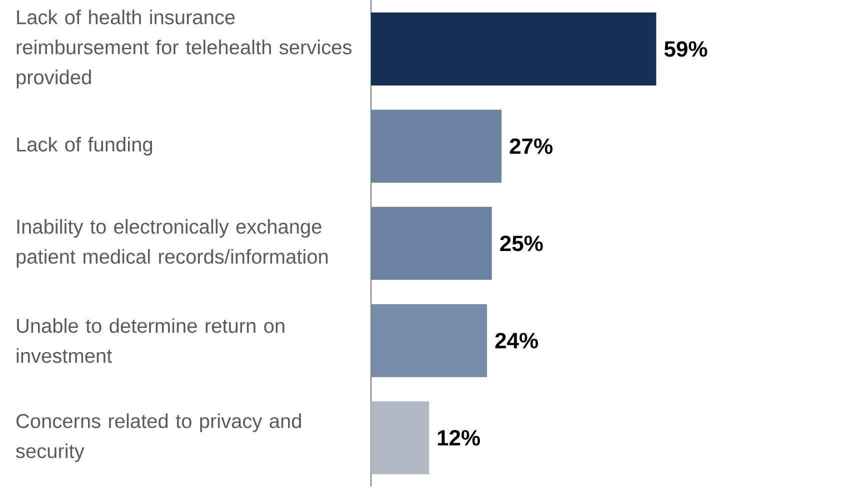  Describe the element at coordinates (521, 244) in the screenshot. I see `data-label: 25%` at that location.